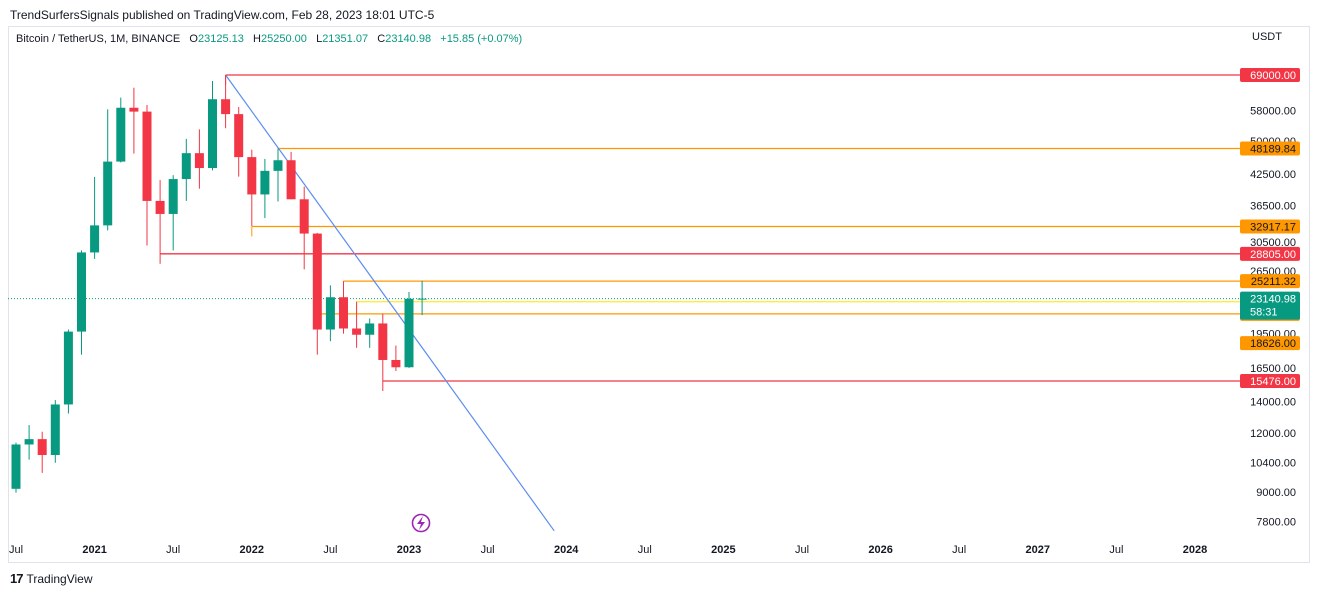 The width and height of the screenshot is (1320, 594). What do you see at coordinates (1038, 550) in the screenshot?
I see `x-tick-label: 2027` at bounding box center [1038, 550].